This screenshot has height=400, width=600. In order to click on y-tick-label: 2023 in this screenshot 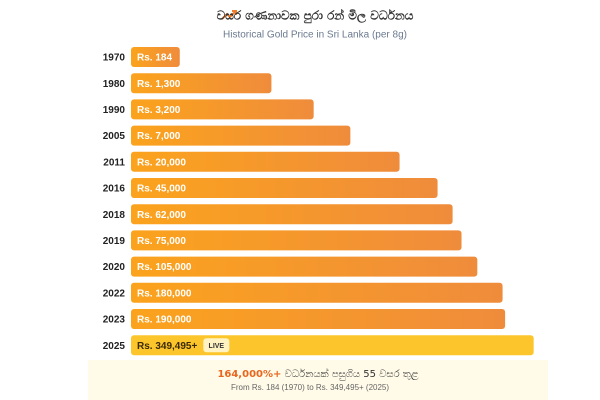, I will do `click(114, 320)`.